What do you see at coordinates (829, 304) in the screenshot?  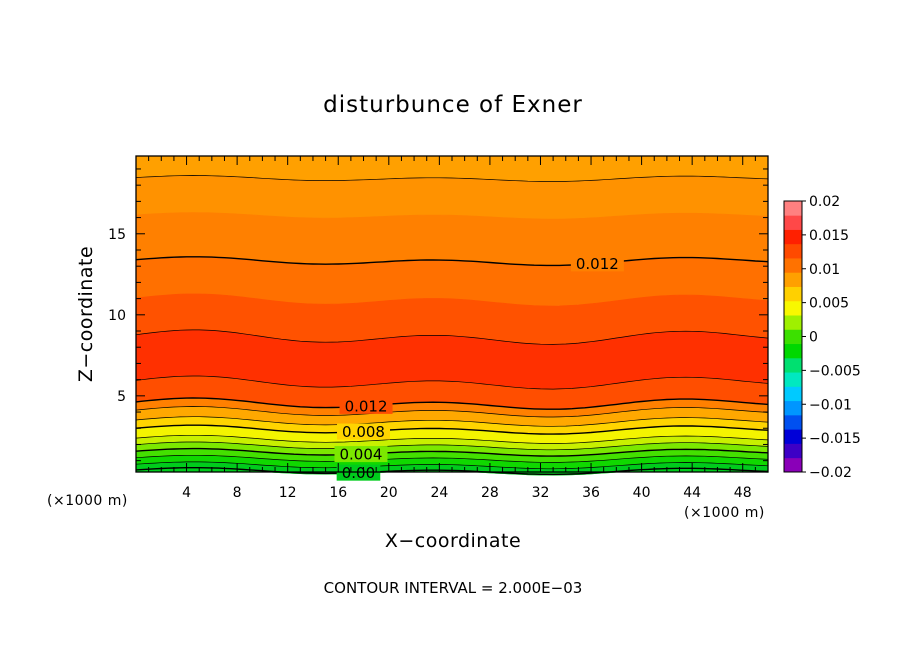 I see `colorbar-tick-label: 0.005` at bounding box center [829, 304].